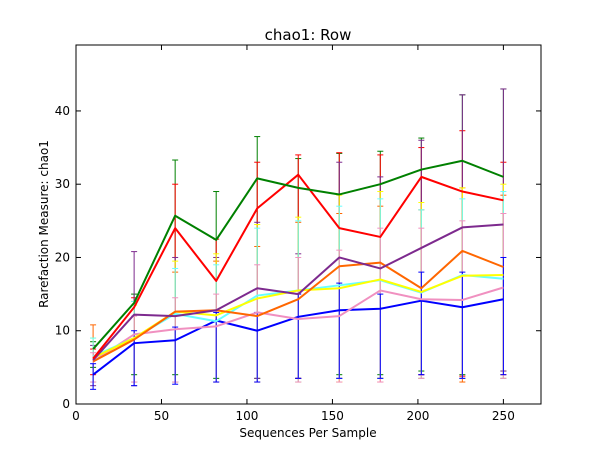 Image resolution: width=600 pixels, height=454 pixels. I want to click on y-tick-label: 0, so click(66, 404).